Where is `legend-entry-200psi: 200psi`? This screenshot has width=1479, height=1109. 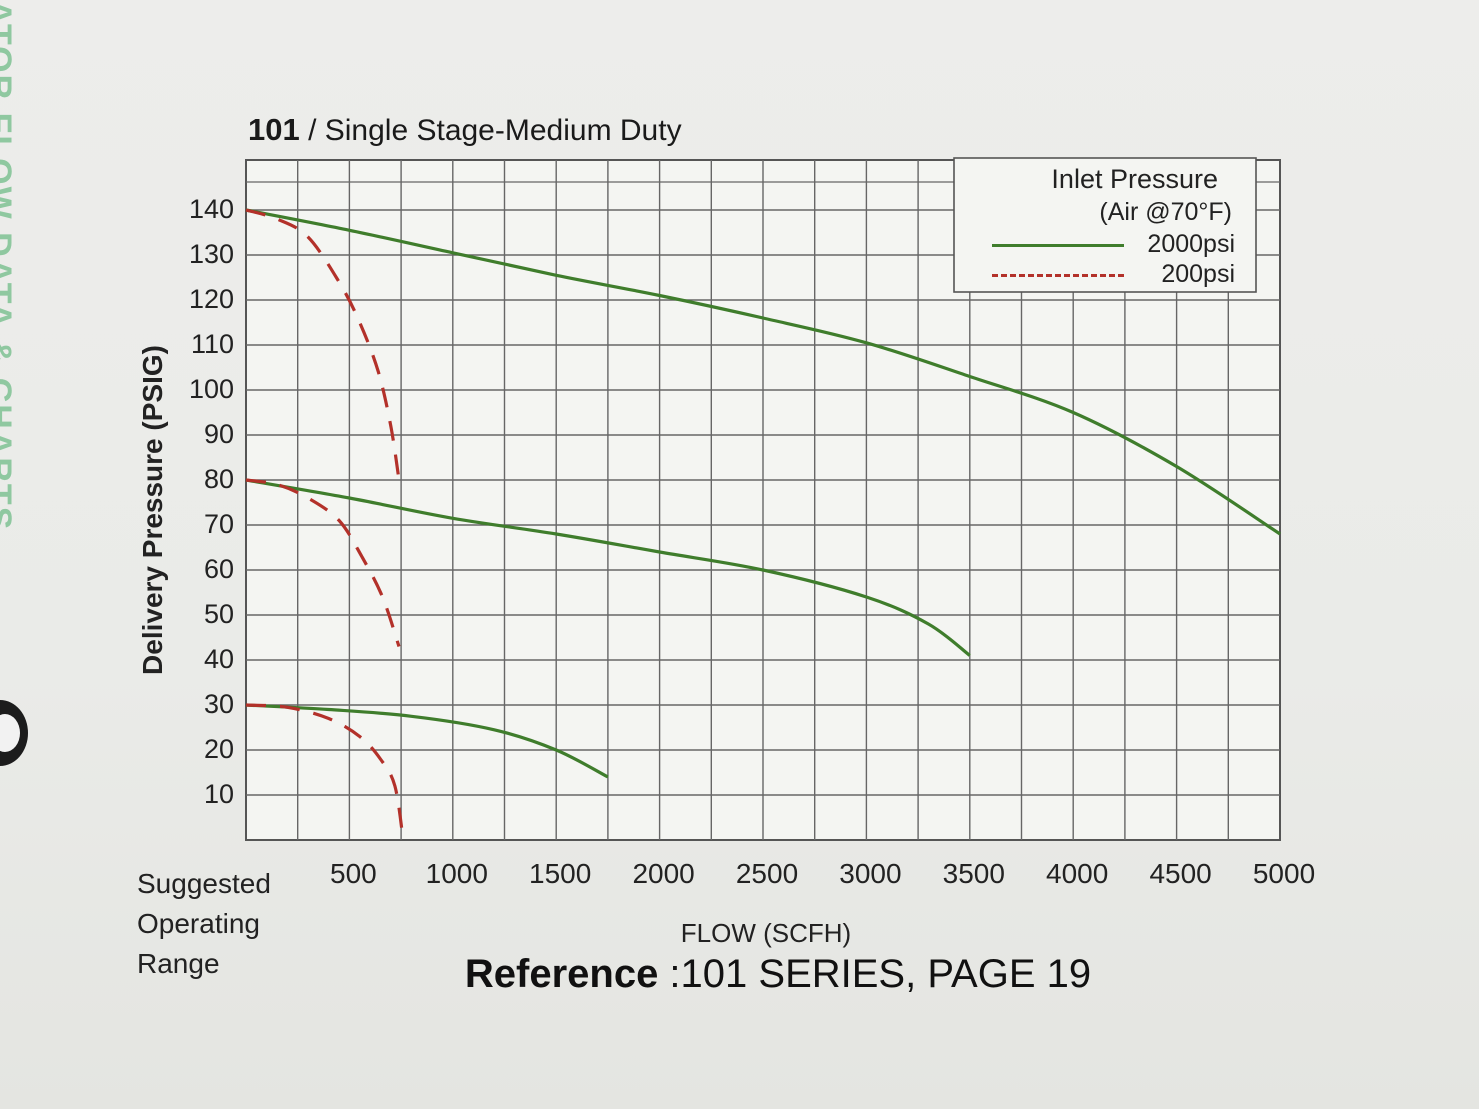
legend-entry-200psi: 200psi is located at coordinates (1114, 275).